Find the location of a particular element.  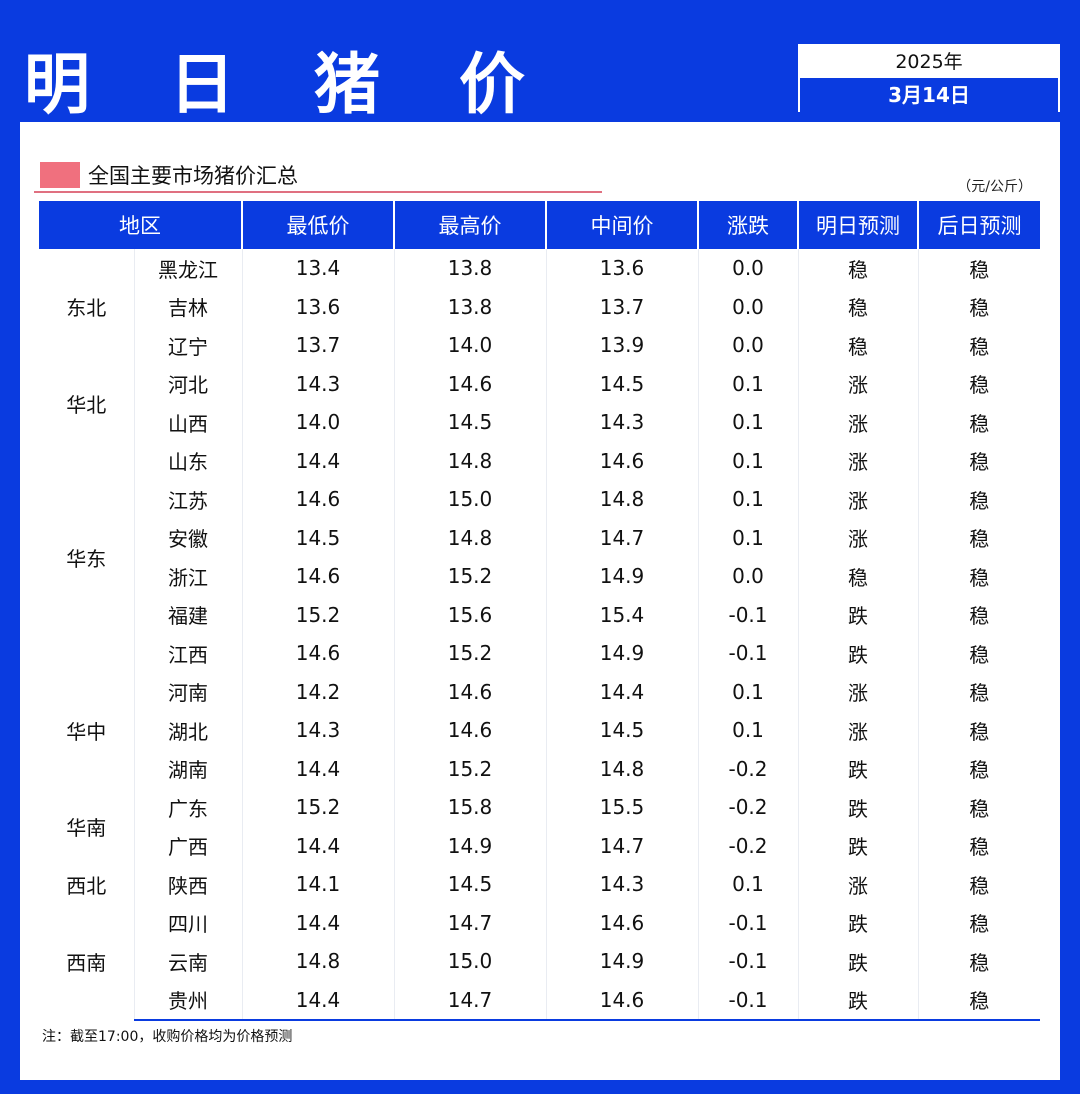

province-cell: 河北 is located at coordinates (188, 383).